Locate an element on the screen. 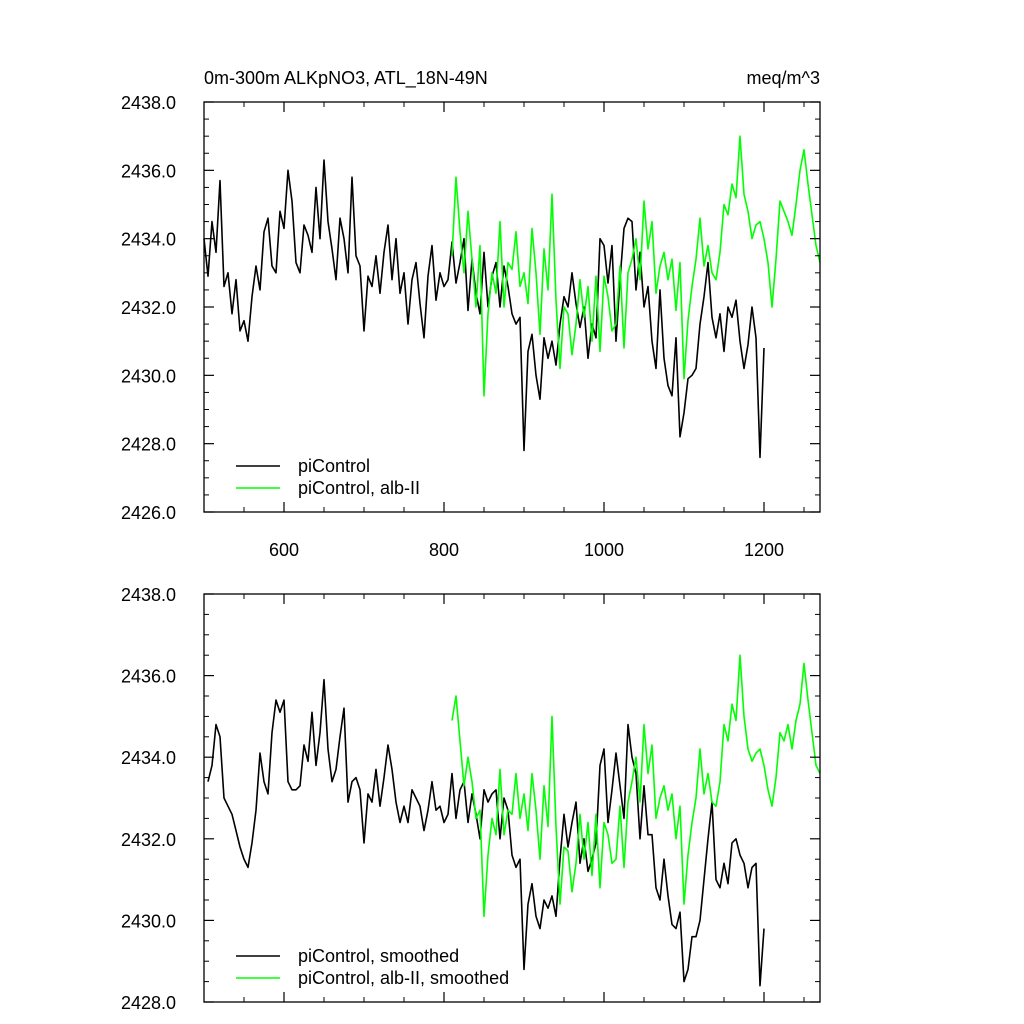  legend-label: piControl, alb-II is located at coordinates (359, 488).